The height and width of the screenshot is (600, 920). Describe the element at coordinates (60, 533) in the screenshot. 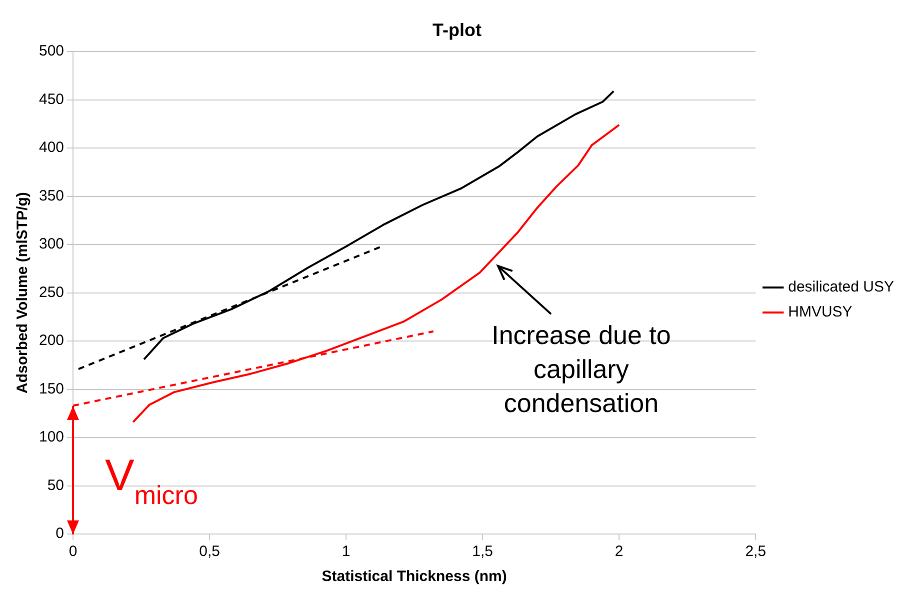

I see `y-tick-label: 0` at that location.